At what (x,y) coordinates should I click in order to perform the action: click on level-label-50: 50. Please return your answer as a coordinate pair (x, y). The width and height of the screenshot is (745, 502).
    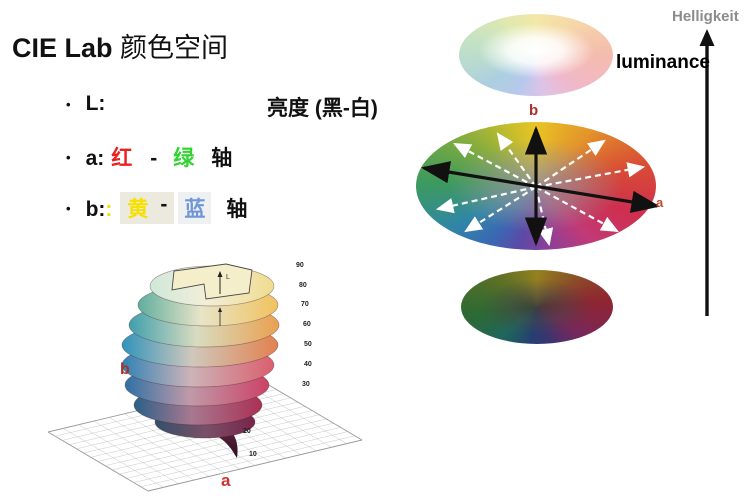
    Looking at the image, I should click on (308, 344).